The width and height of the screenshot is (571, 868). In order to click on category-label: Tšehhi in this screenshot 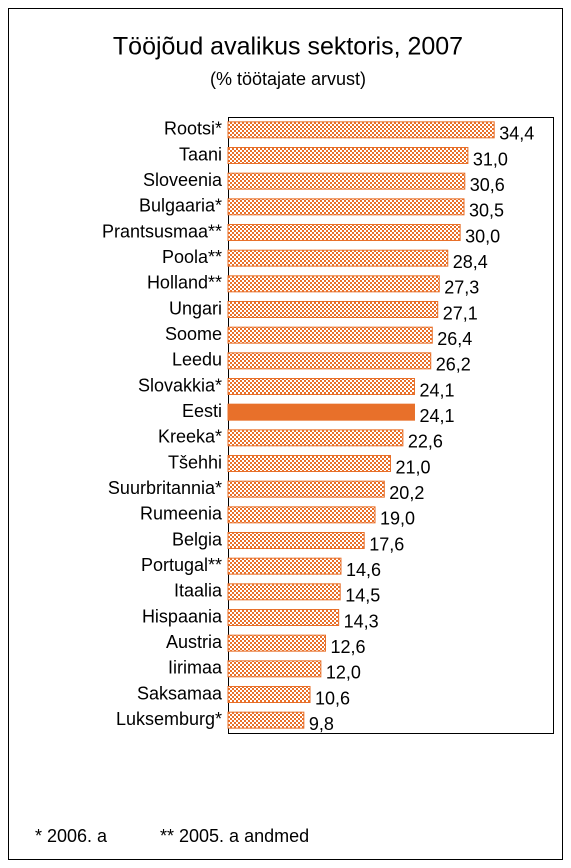, I will do `click(195, 462)`.